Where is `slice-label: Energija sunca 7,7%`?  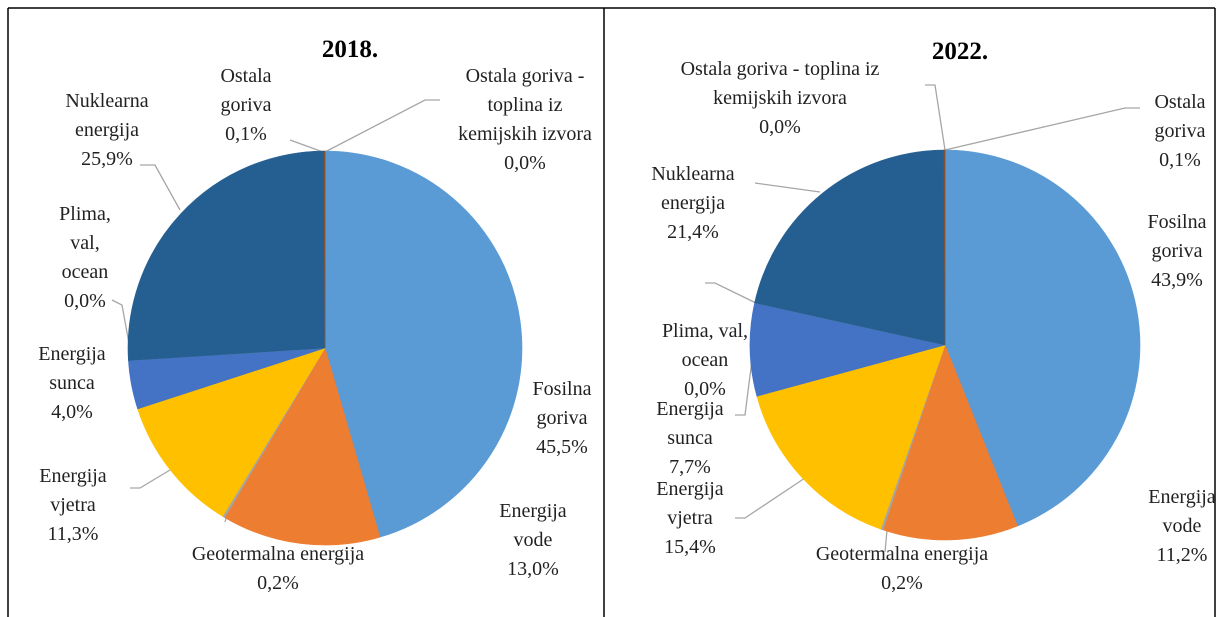
slice-label: Energija sunca 7,7% is located at coordinates (690, 438).